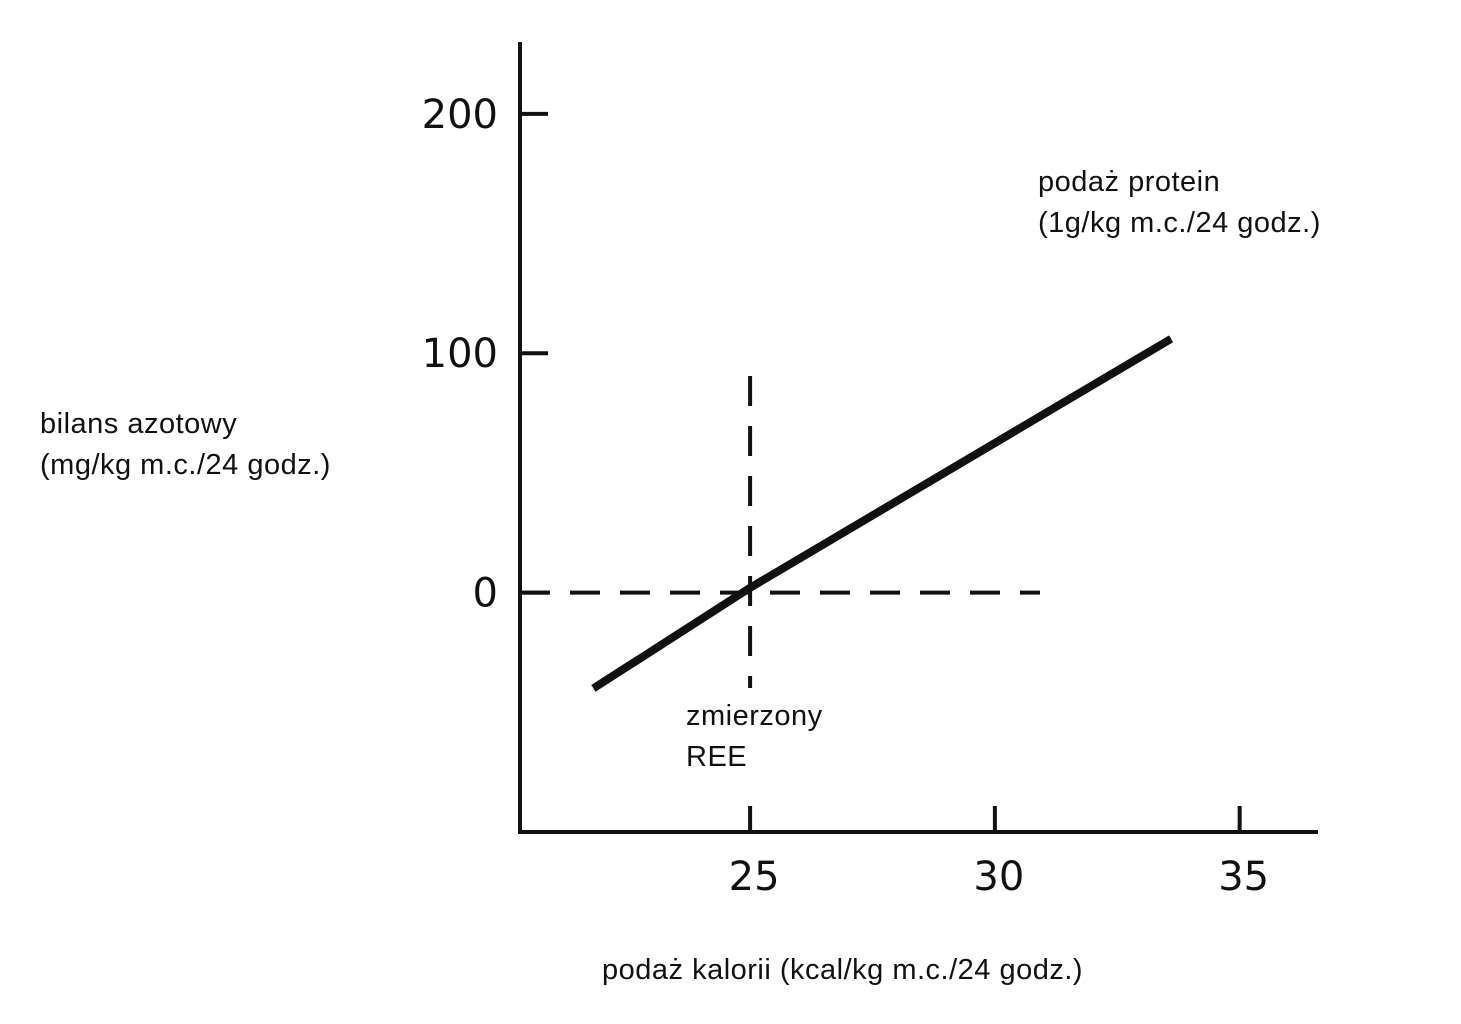  What do you see at coordinates (139, 424) in the screenshot?
I see `y-axis-label-line-1: bilans azotowy` at bounding box center [139, 424].